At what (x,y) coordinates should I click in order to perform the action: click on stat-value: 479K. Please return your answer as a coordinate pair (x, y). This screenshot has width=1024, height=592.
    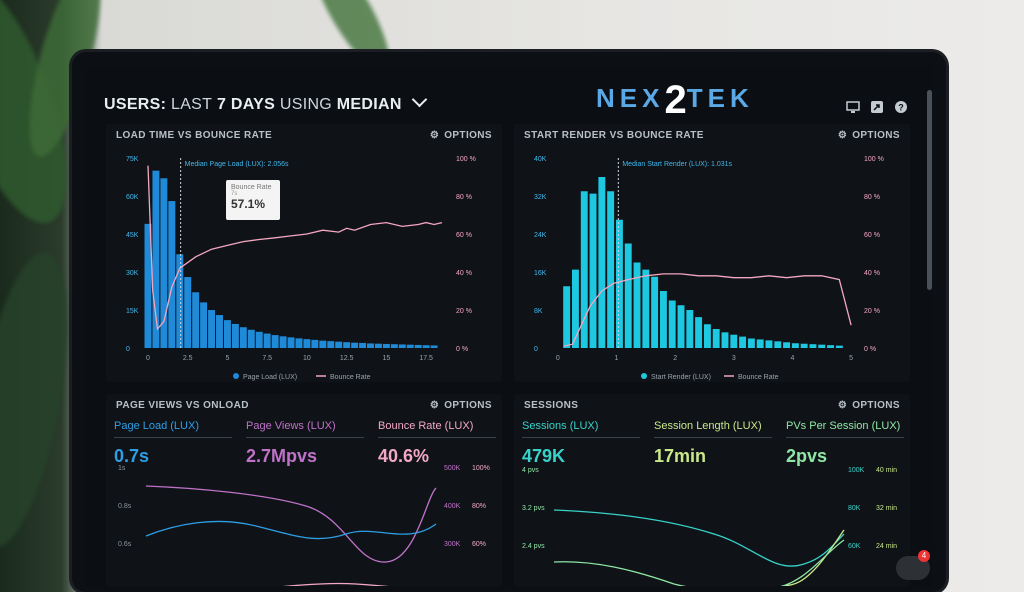
    Looking at the image, I should click on (544, 456).